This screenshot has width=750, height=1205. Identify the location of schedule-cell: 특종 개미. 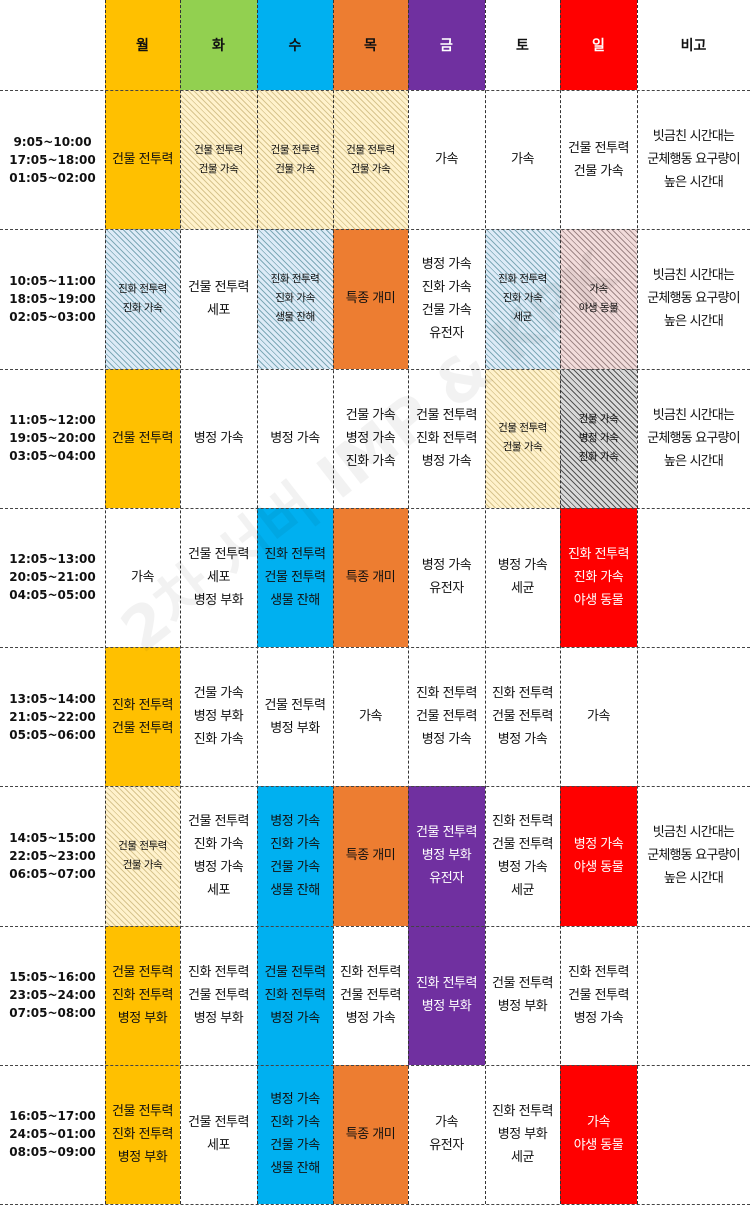
(370, 577).